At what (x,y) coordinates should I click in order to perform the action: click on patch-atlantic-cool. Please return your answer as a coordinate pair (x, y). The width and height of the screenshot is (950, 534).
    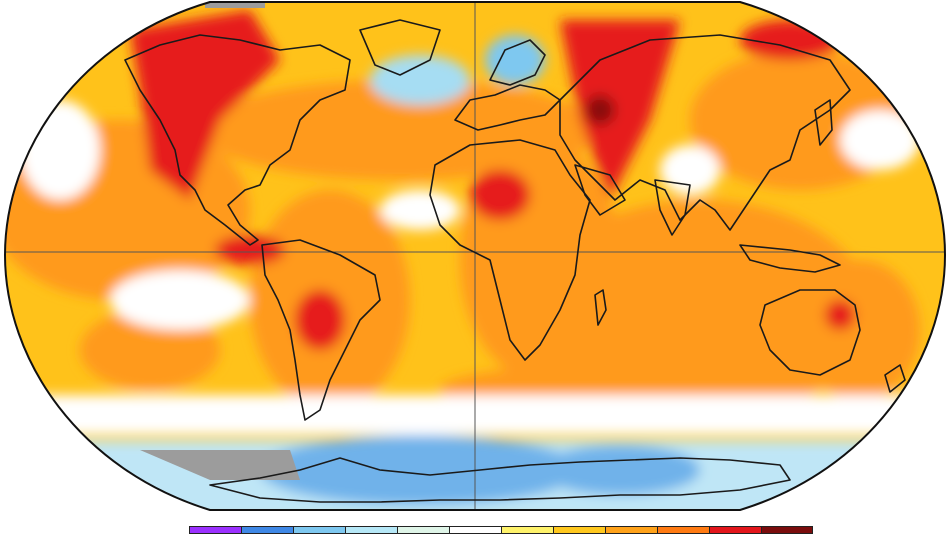
    Looking at the image, I should click on (420, 210).